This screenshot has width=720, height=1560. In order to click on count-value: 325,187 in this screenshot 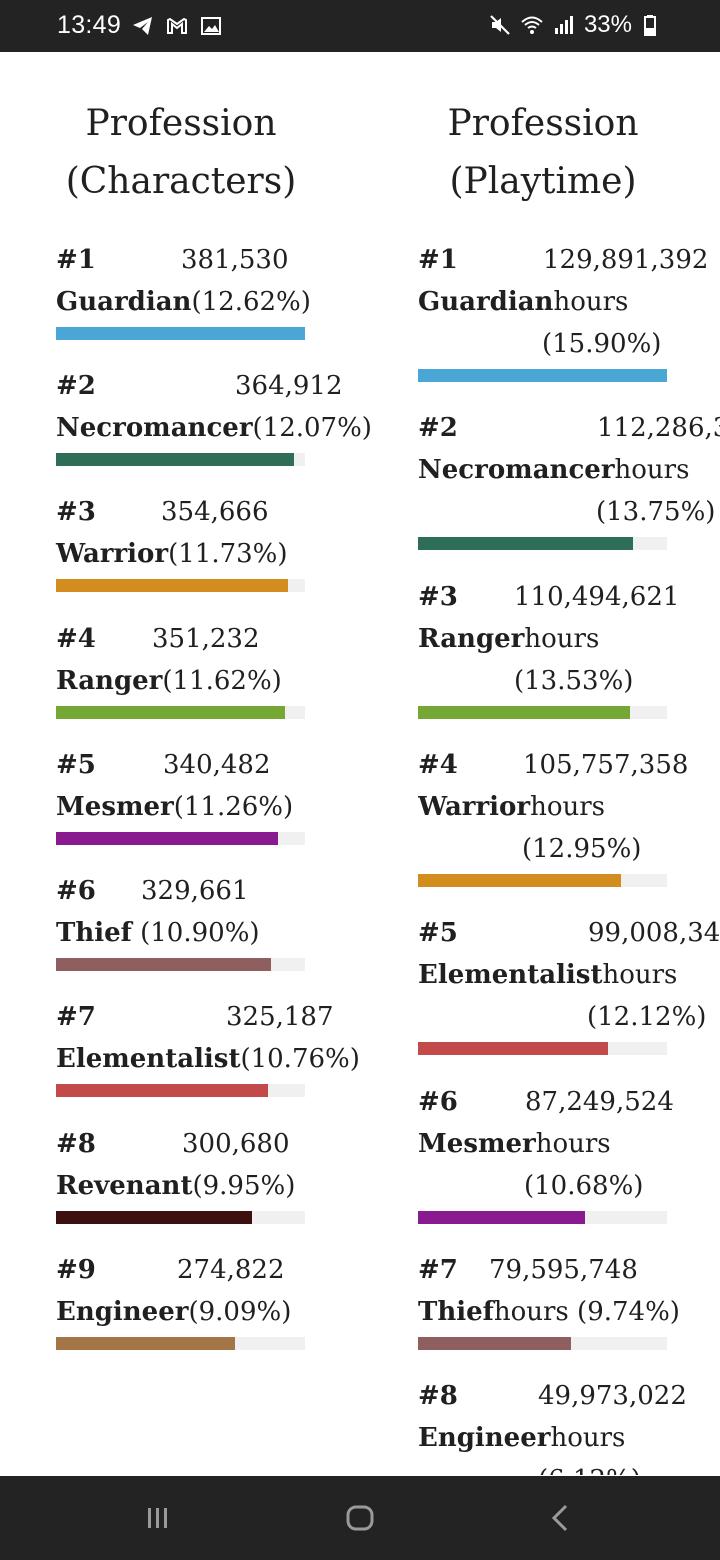, I will do `click(280, 1017)`.